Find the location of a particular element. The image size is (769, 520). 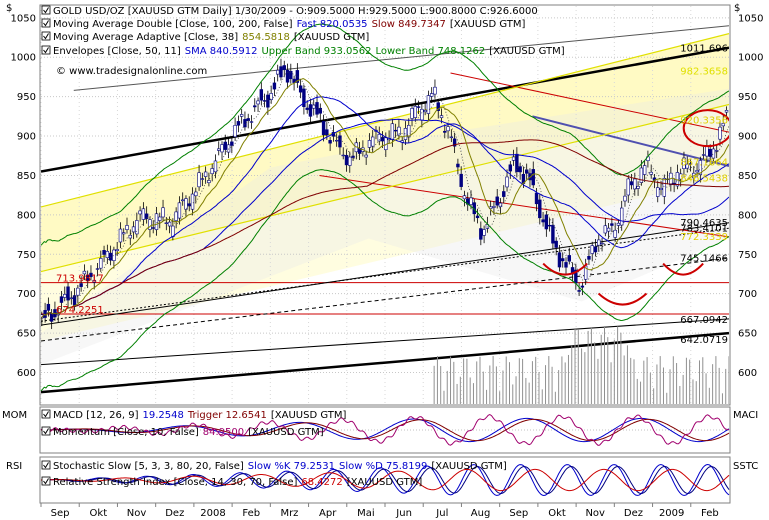

y-tick-left: 700 is located at coordinates (26, 294).